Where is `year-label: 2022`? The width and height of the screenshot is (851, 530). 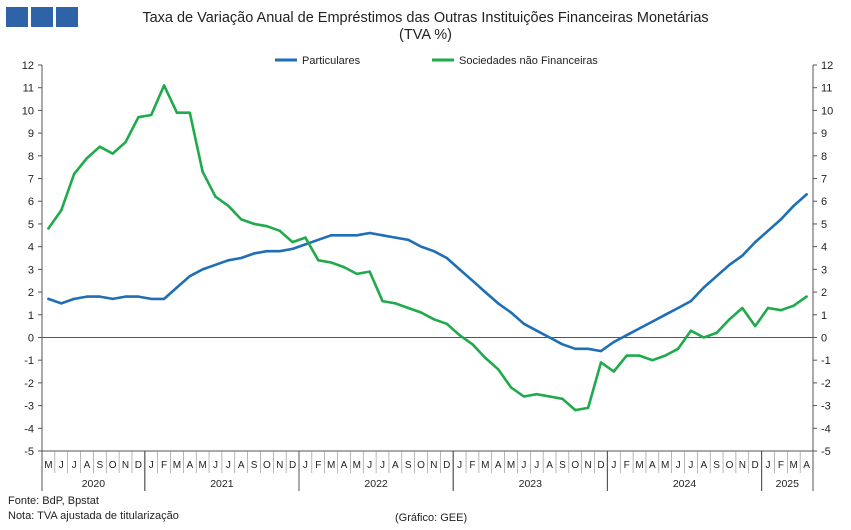 year-label: 2022 is located at coordinates (376, 484).